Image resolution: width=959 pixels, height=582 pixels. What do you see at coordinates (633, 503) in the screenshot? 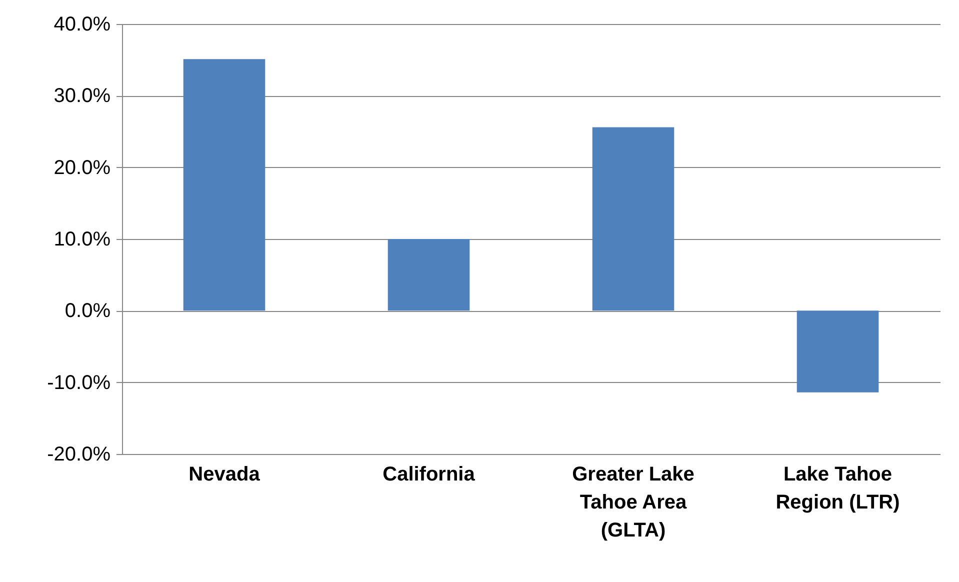
I see `x-tick-label: Greater Lake Tahoe Area (GLTA)` at bounding box center [633, 503].